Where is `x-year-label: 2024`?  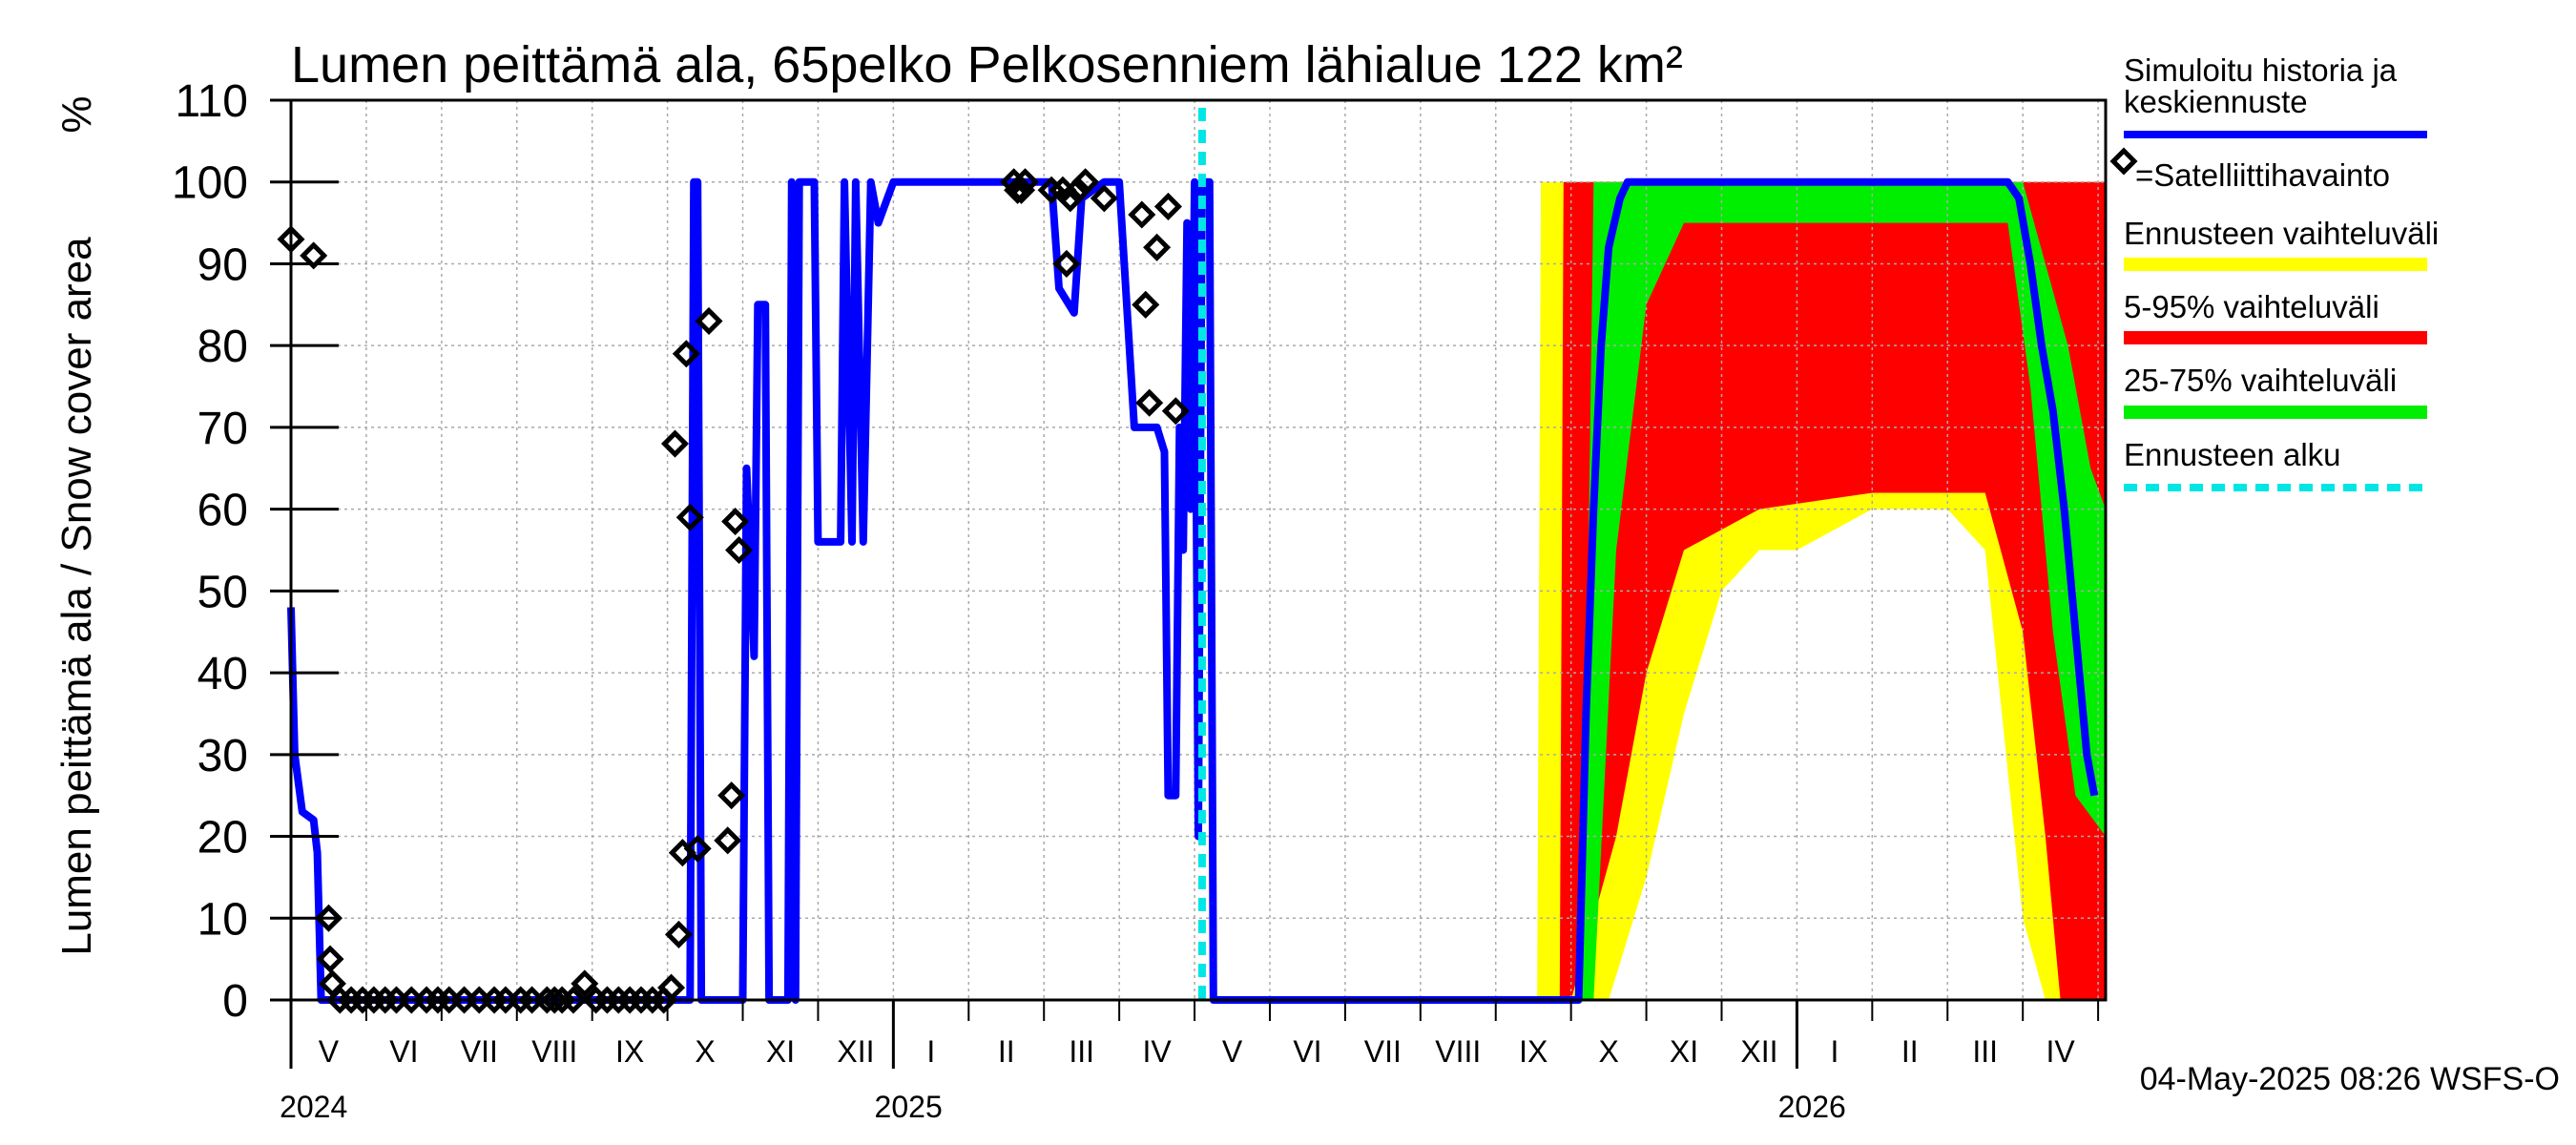
x-year-label: 2024 is located at coordinates (313, 1107).